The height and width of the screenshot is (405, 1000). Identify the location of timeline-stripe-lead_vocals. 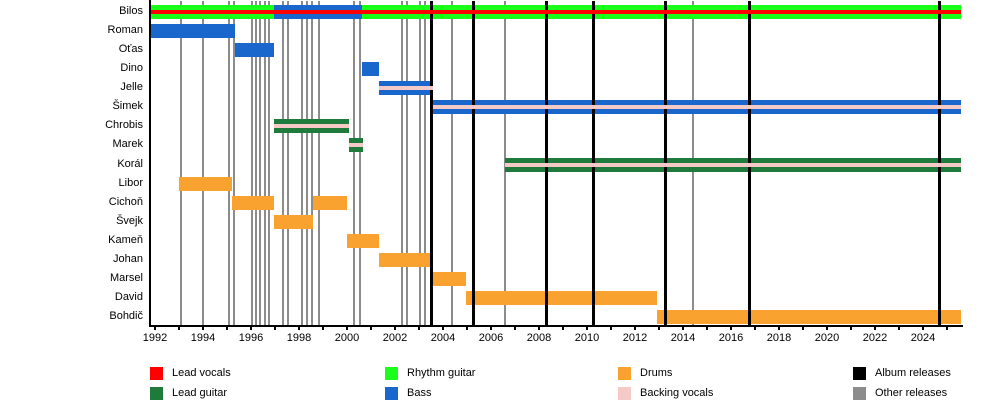
(556, 12).